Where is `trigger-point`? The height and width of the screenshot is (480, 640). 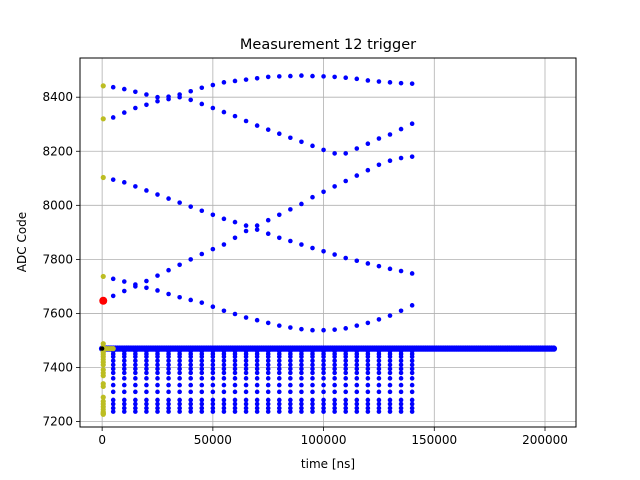 trigger-point is located at coordinates (103, 300).